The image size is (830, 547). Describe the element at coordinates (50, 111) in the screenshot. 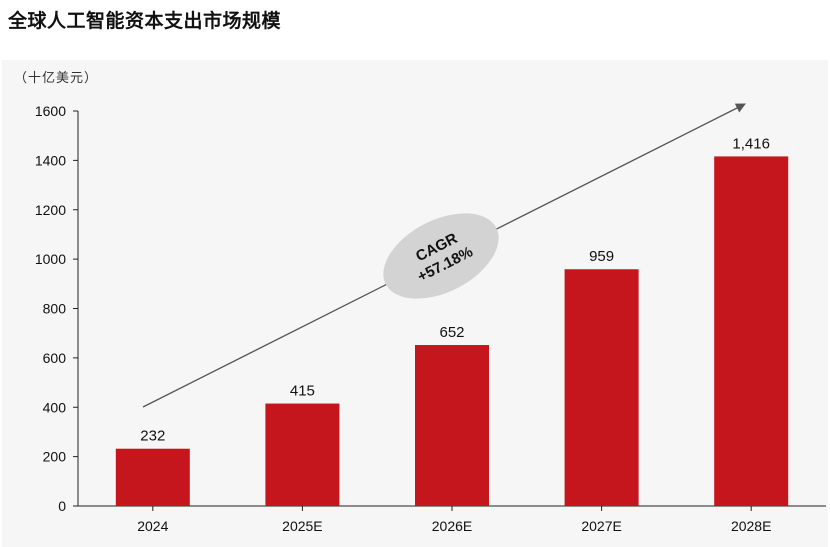

I see `y-tick-label: 1600` at that location.